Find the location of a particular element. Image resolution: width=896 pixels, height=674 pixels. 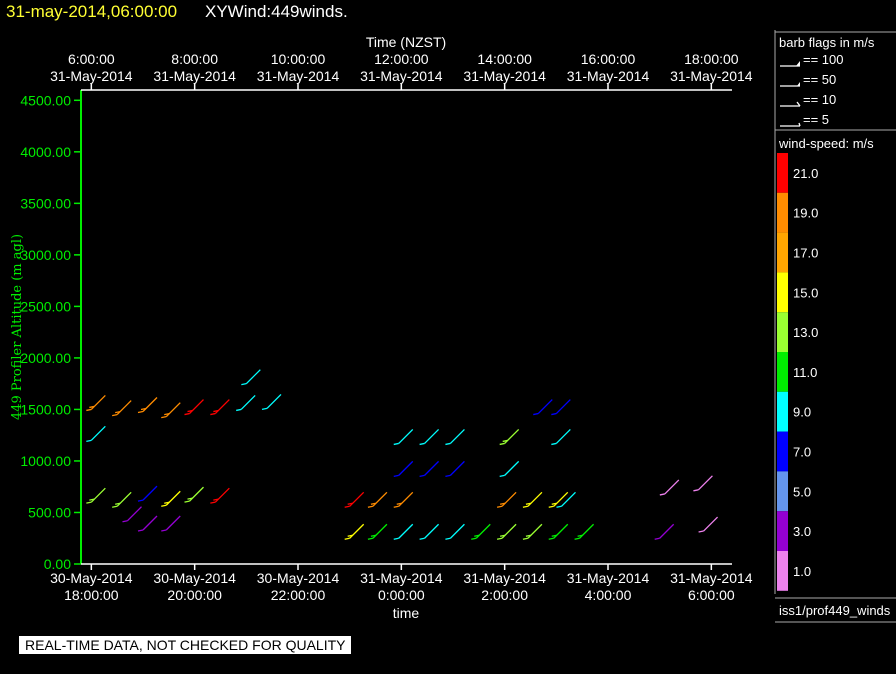

barb-legend-label: == 10 is located at coordinates (819, 99).